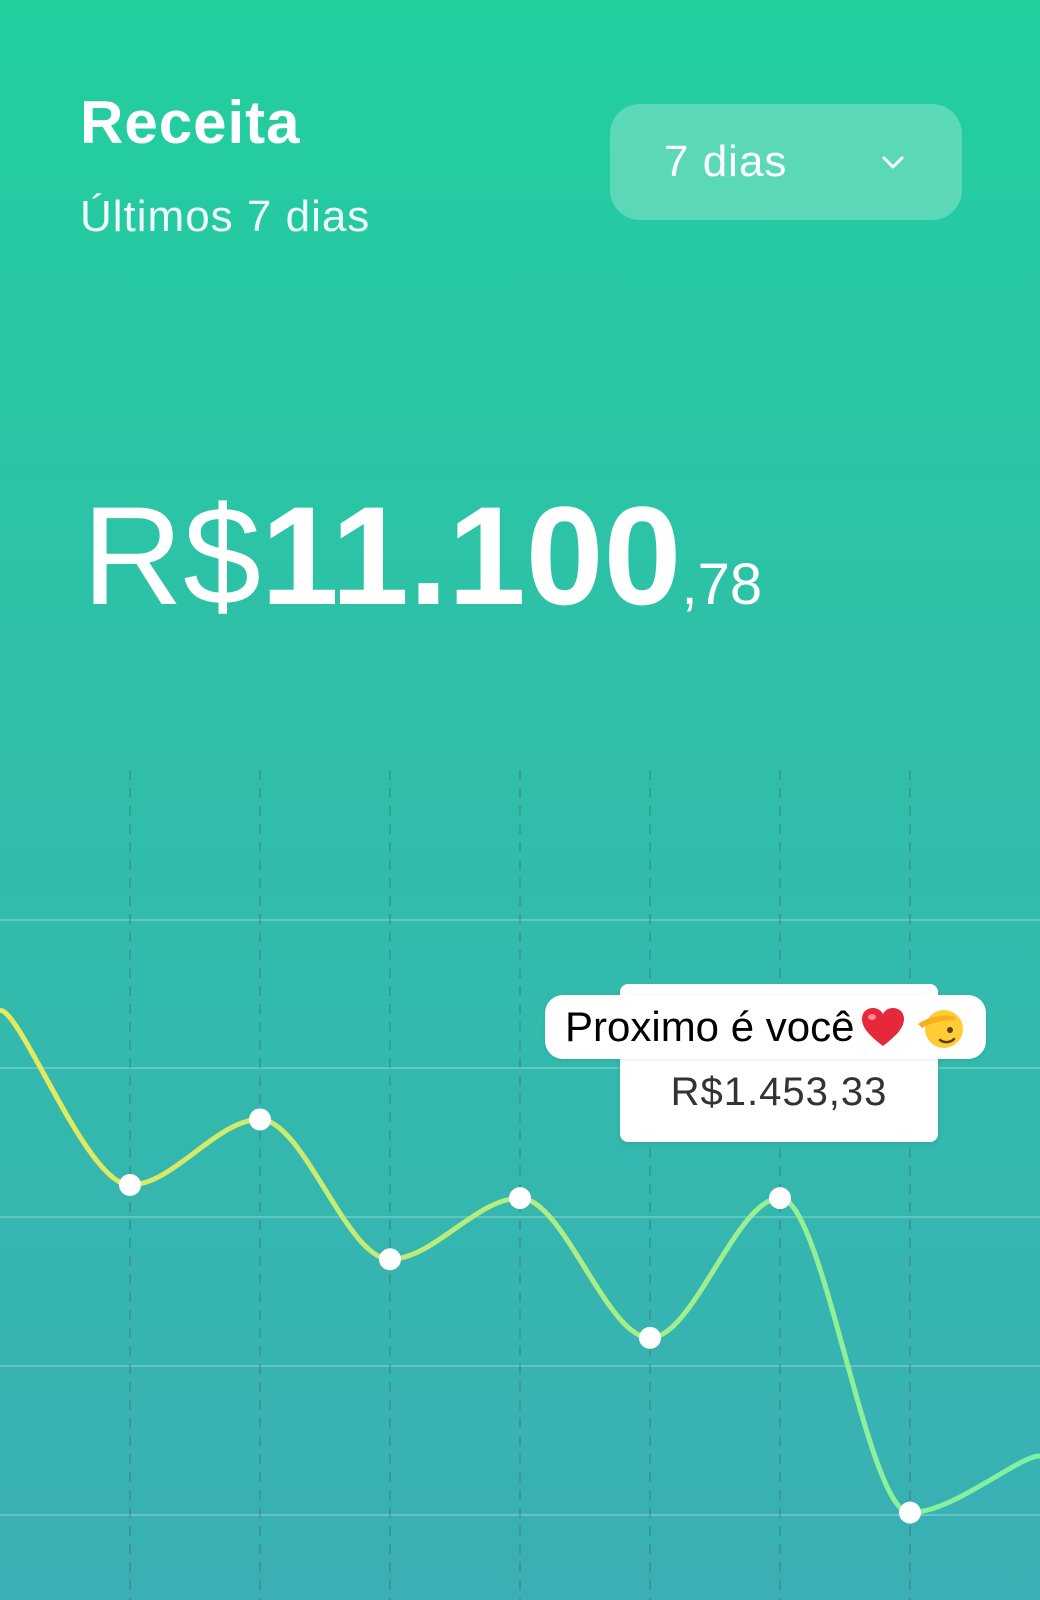 The width and height of the screenshot is (1040, 1600). I want to click on total-amount: R$11.100,78, so click(422, 556).